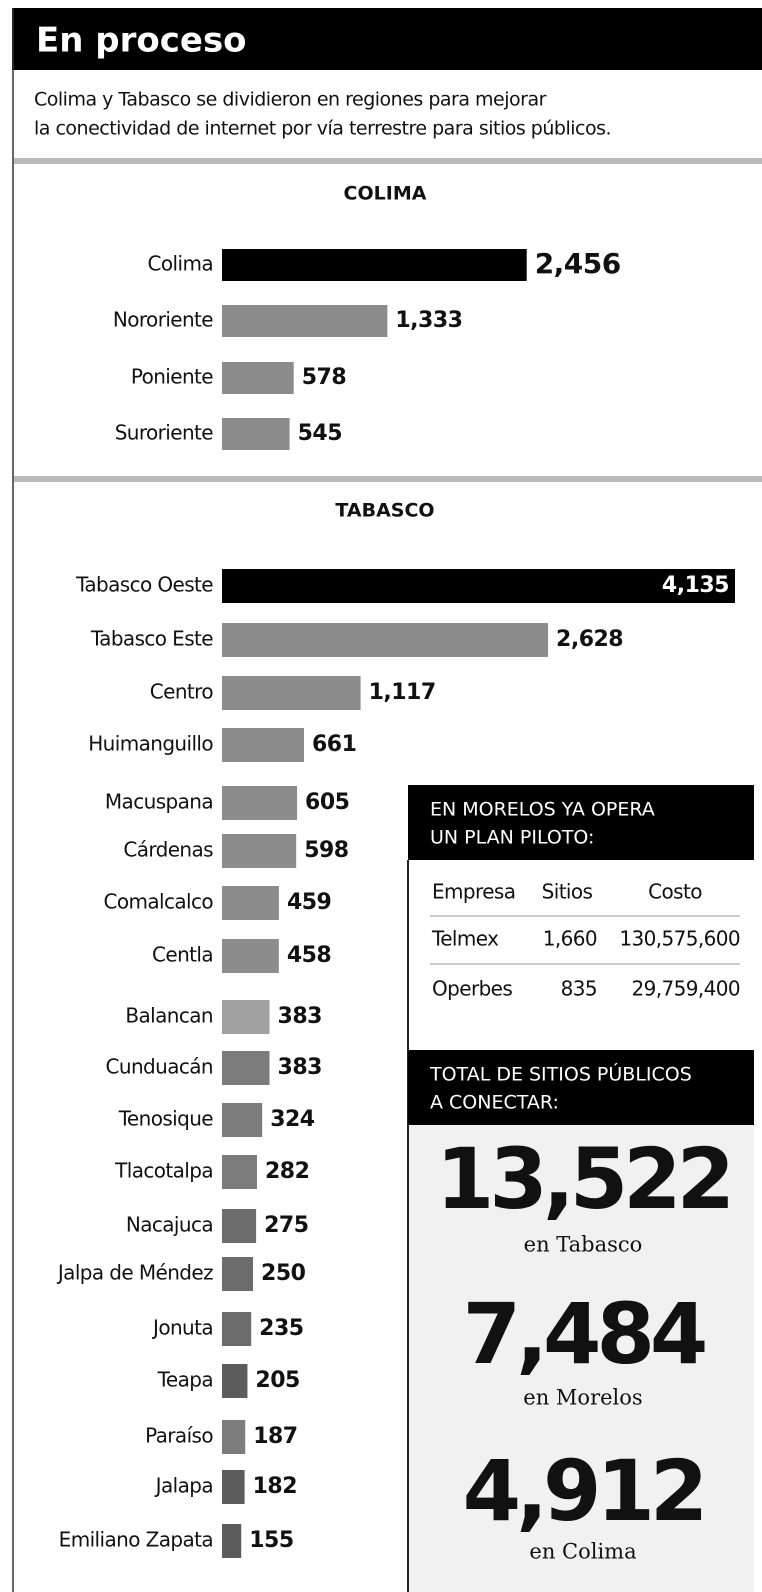  I want to click on value-label: 155, so click(271, 1540).